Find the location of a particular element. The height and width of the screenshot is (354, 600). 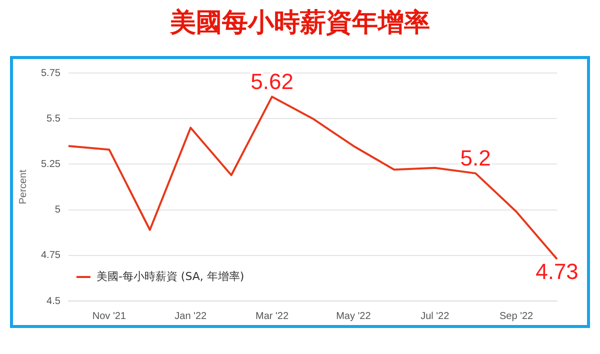

x-tick-label: May '22 is located at coordinates (354, 316).